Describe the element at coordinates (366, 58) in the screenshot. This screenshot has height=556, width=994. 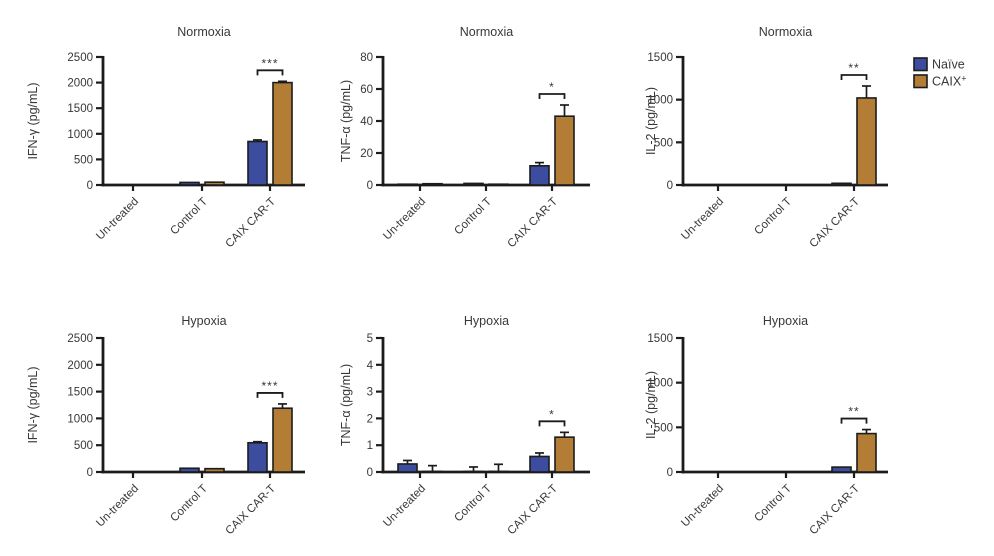
I see `y-tick-label: 80` at that location.